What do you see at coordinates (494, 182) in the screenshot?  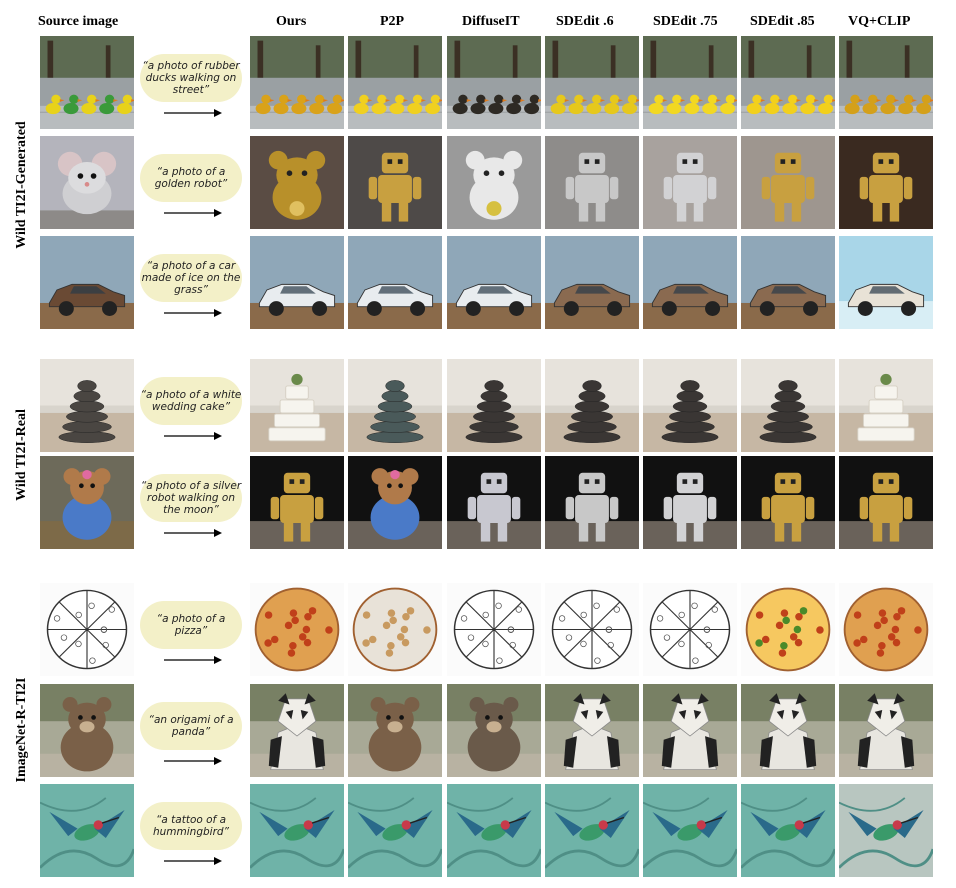 I see `thumbnail-row2-diffuseit` at bounding box center [494, 182].